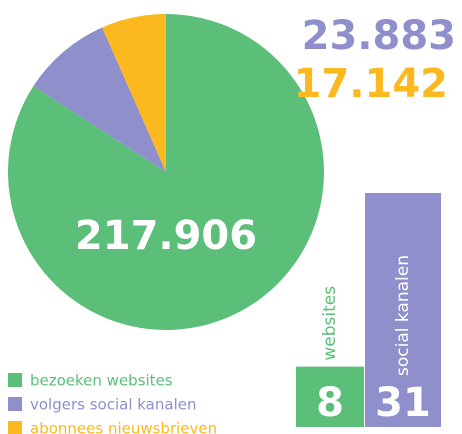  I want to click on value-label: 217.906, so click(166, 236).